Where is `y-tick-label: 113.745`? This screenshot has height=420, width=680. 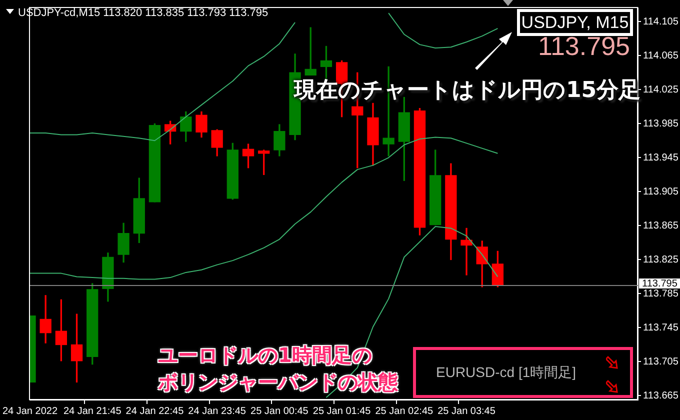 y-tick-label: 113.745 is located at coordinates (661, 328).